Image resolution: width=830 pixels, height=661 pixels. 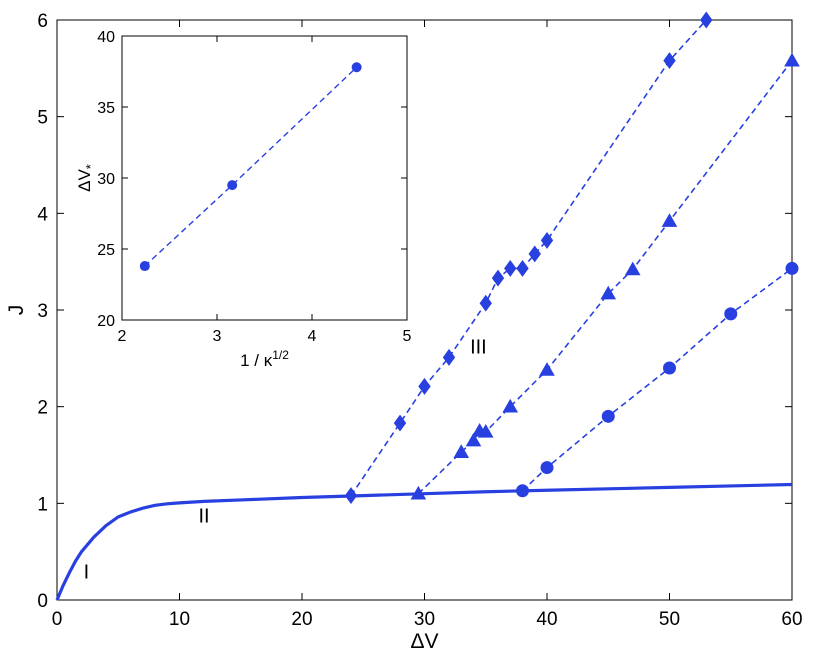 What do you see at coordinates (106, 179) in the screenshot?
I see `inset-y-tick-label: 30` at bounding box center [106, 179].